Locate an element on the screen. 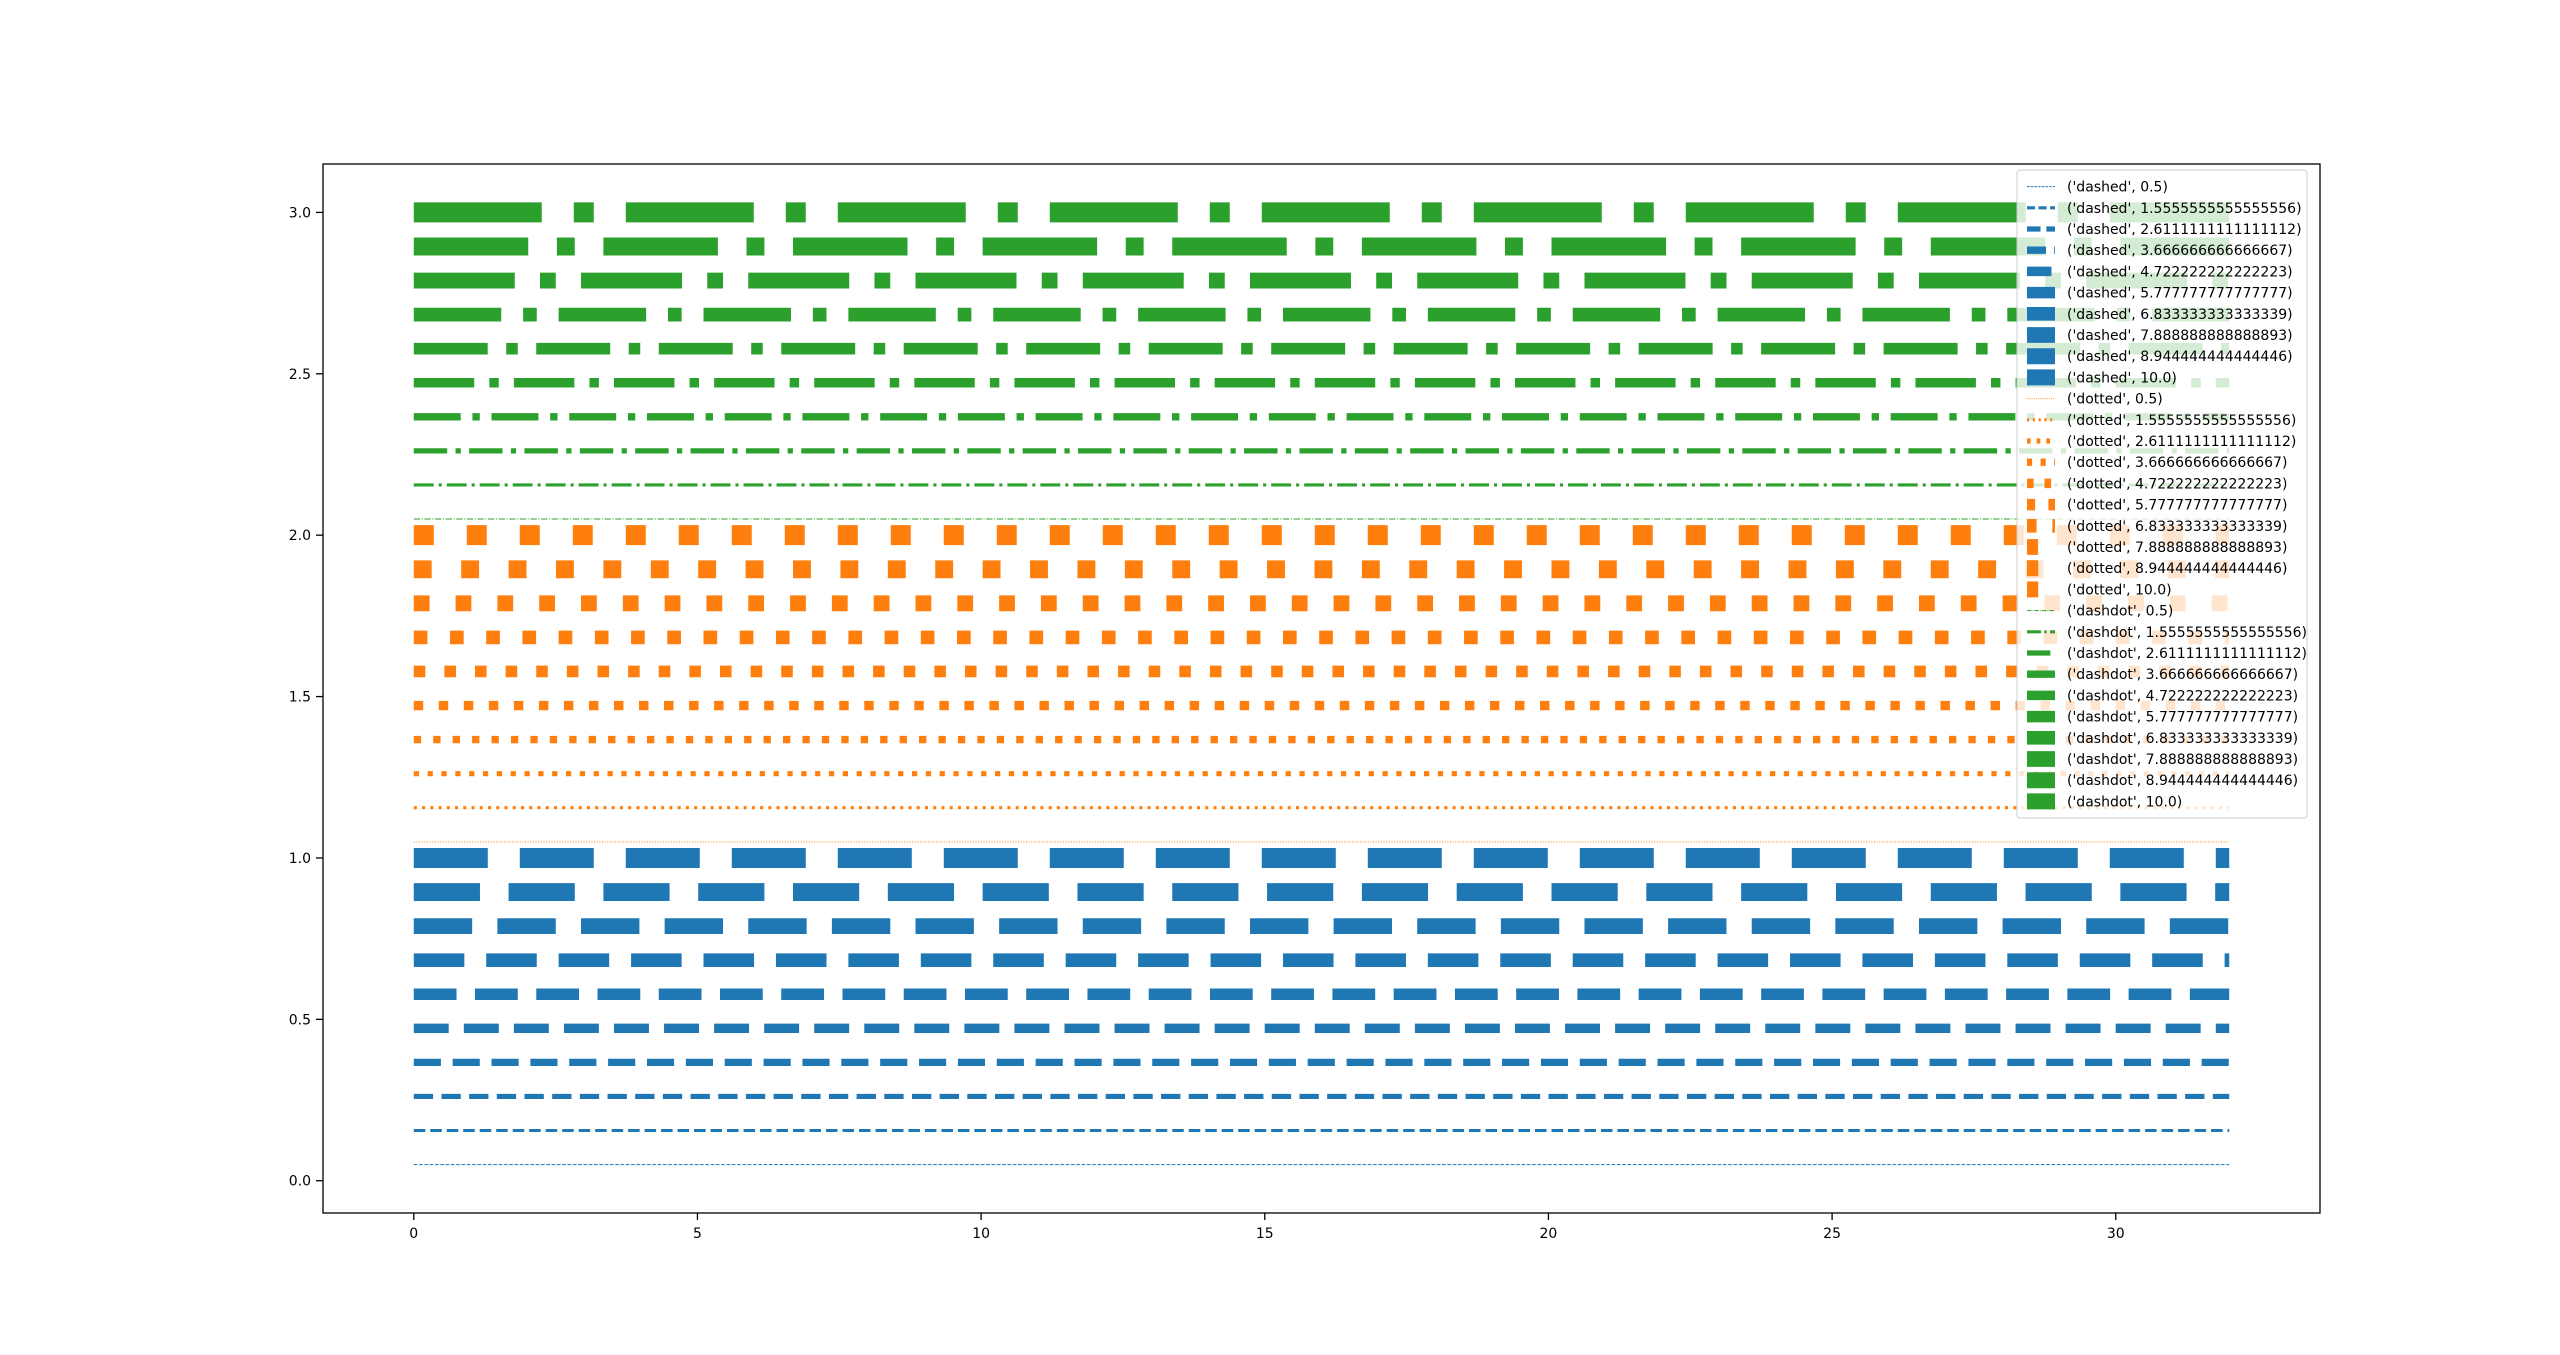  y-tick-label: 0.5 is located at coordinates (300, 1020).